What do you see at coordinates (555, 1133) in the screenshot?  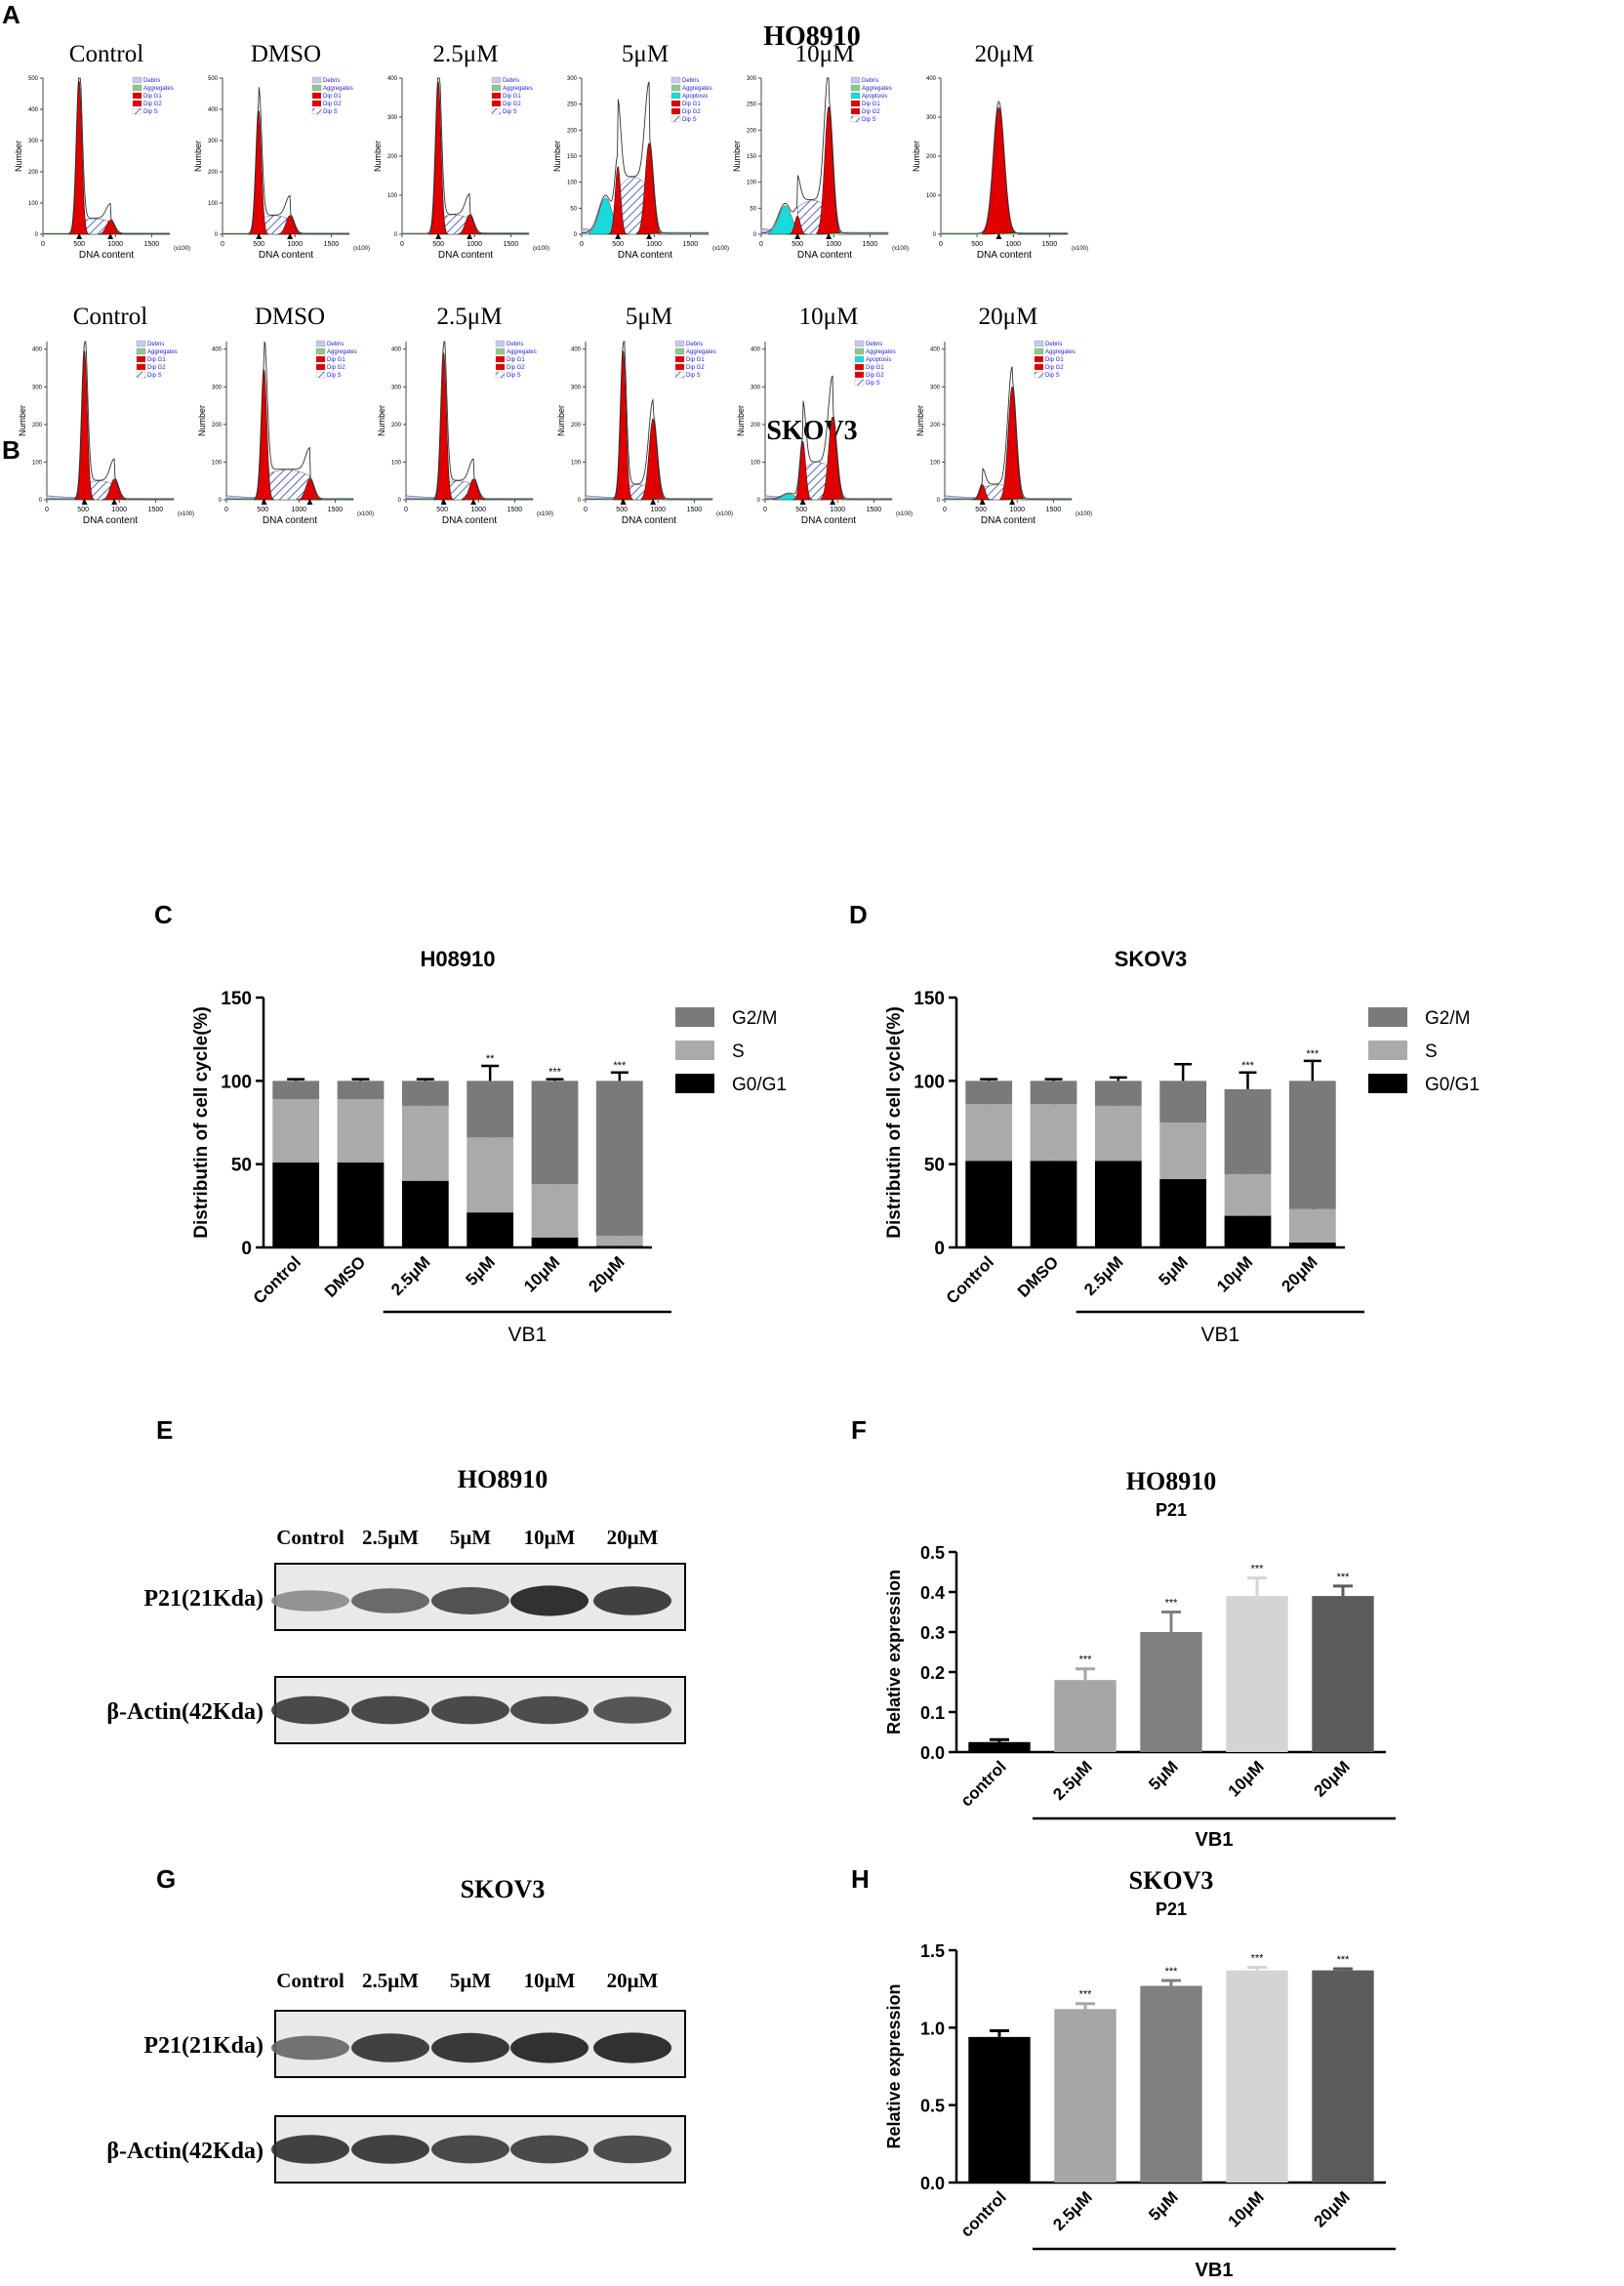 I see `bar-segment-g2m` at bounding box center [555, 1133].